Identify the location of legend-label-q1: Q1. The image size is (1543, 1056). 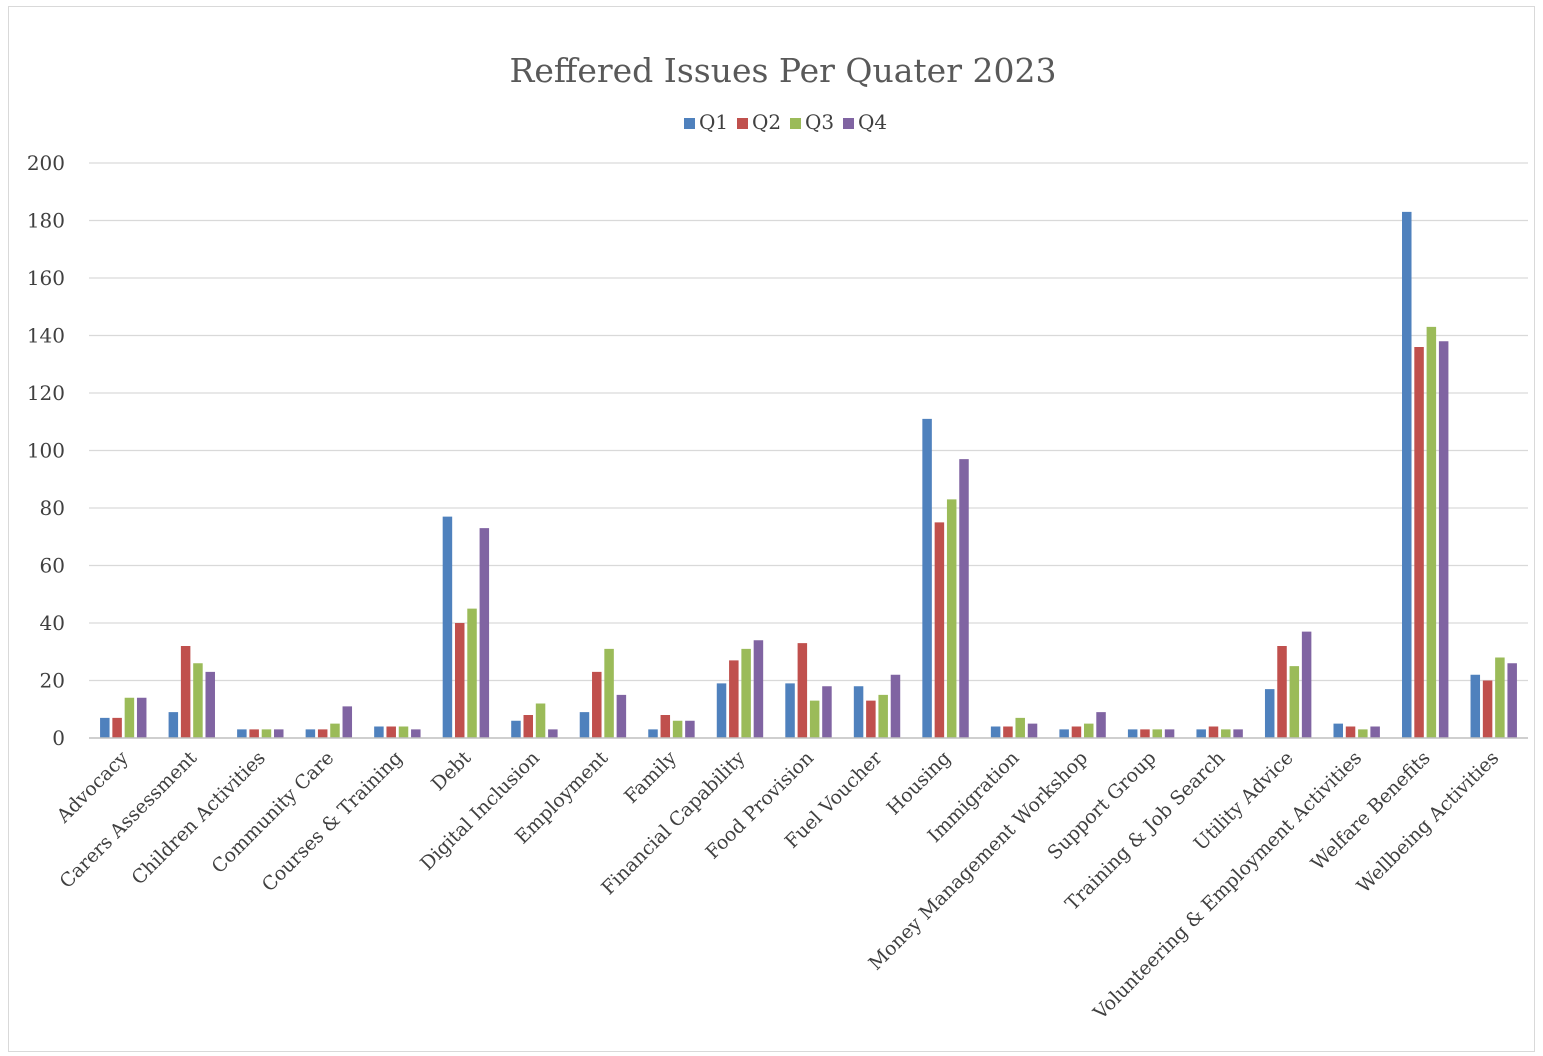
(713, 122).